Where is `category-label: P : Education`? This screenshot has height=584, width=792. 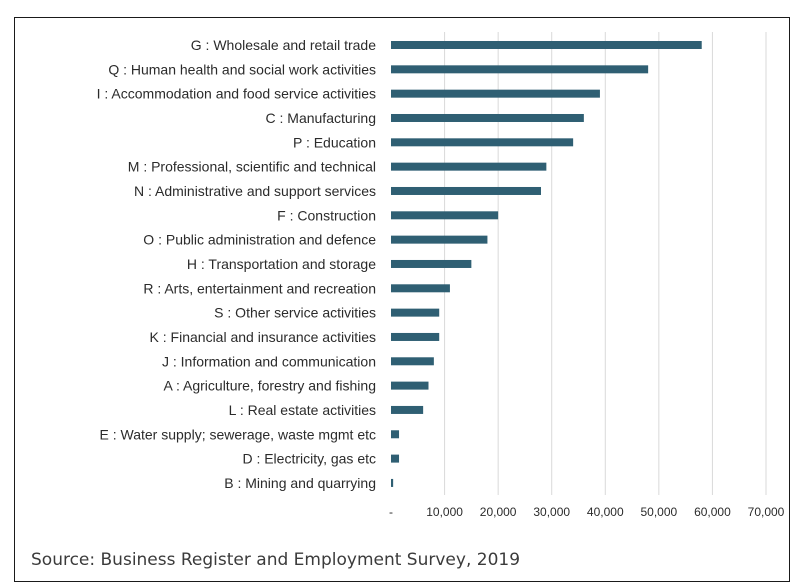 category-label: P : Education is located at coordinates (334, 142).